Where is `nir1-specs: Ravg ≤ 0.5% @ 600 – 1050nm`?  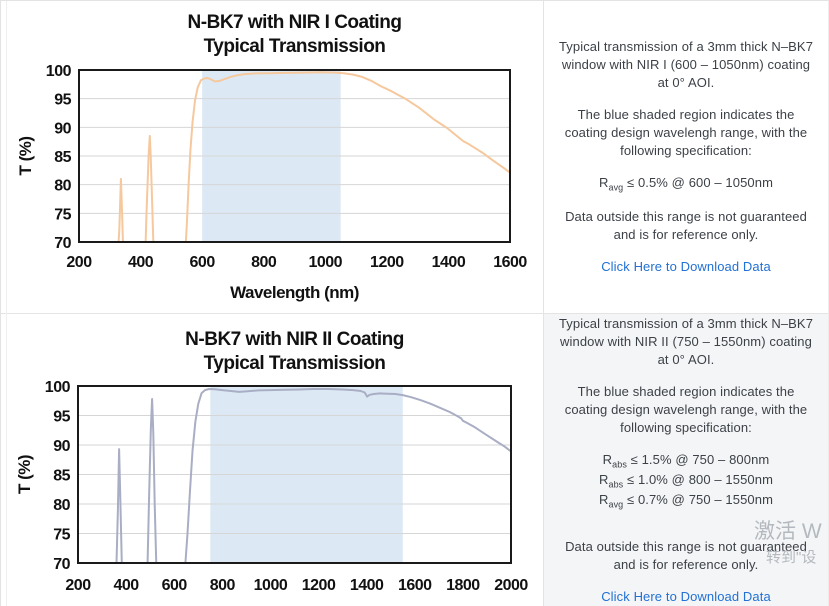 nir1-specs: Ravg ≤ 0.5% @ 600 – 1050nm is located at coordinates (686, 184).